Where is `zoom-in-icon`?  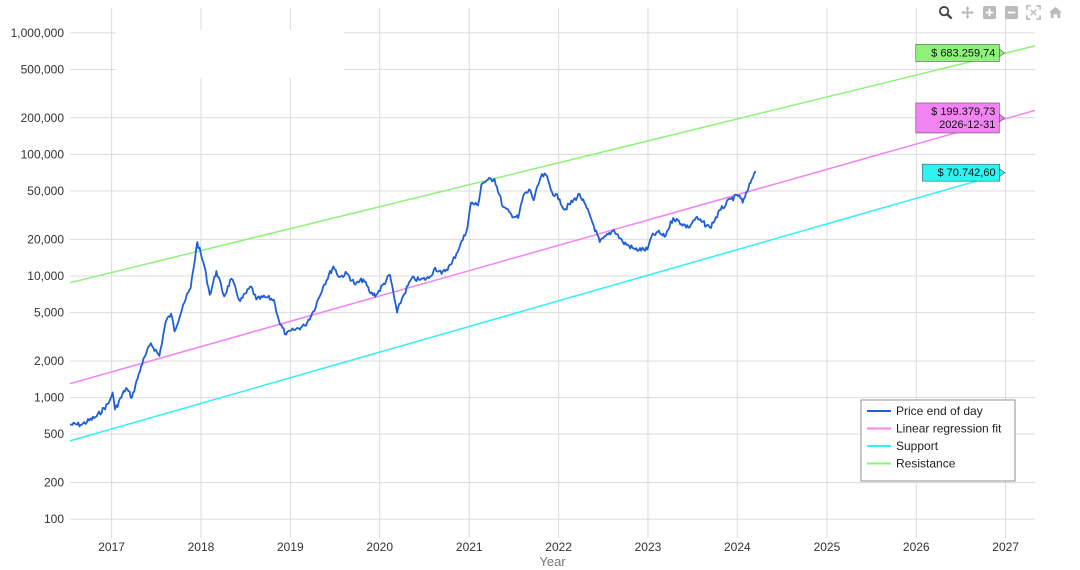
zoom-in-icon is located at coordinates (989, 12).